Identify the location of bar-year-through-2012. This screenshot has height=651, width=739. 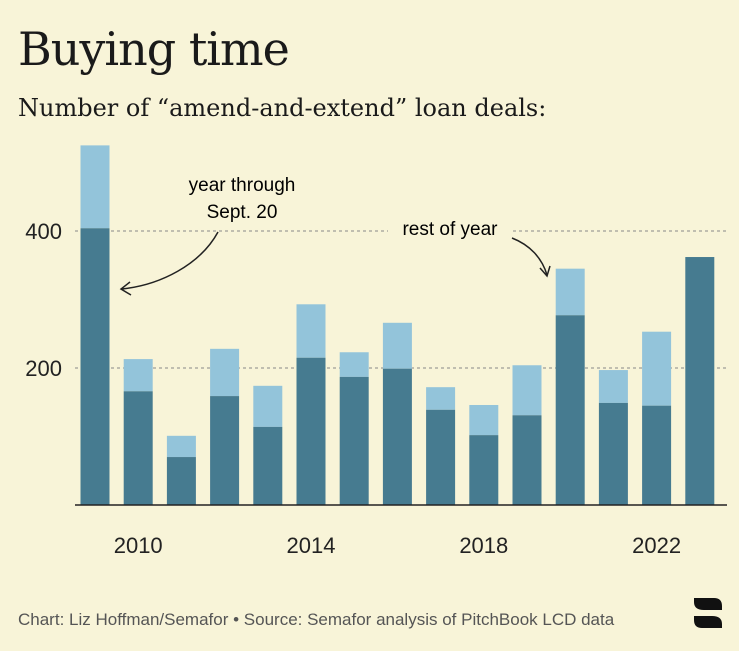
(225, 450).